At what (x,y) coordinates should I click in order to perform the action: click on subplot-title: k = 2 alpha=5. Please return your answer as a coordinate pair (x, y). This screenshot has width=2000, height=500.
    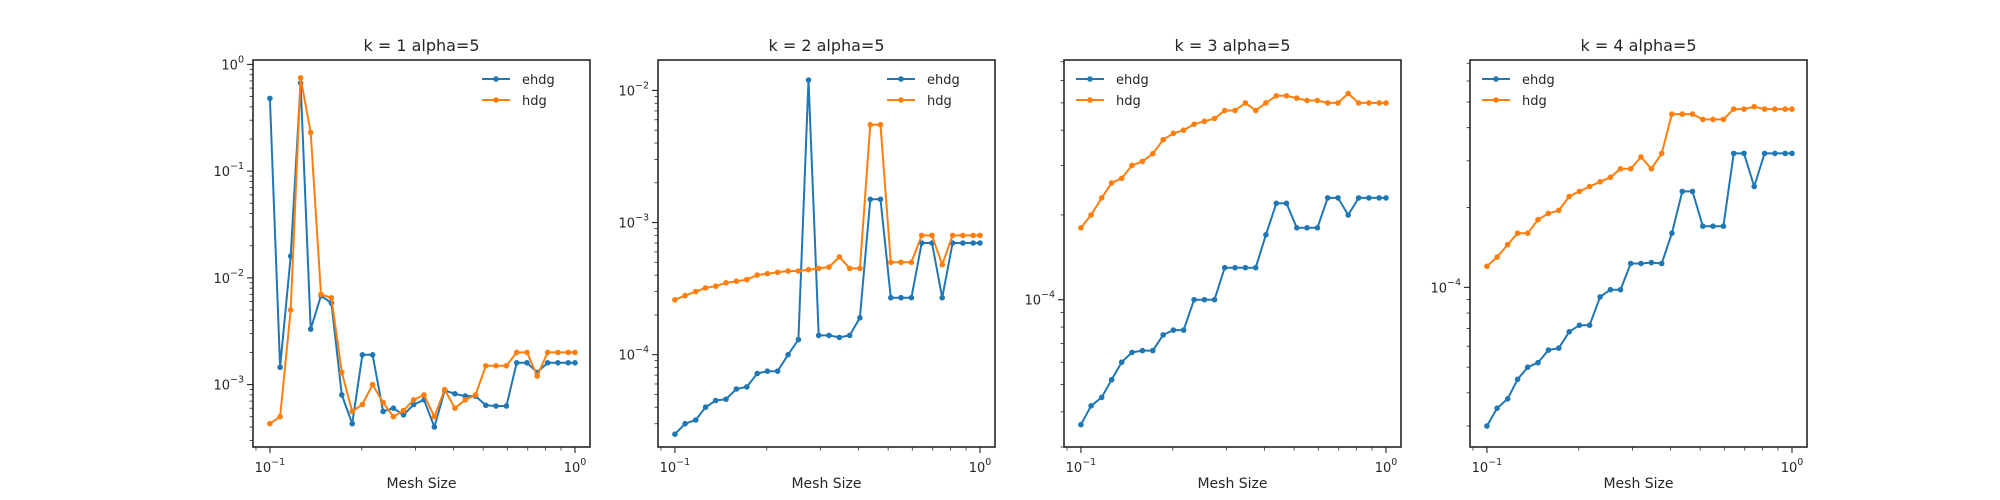
    Looking at the image, I should click on (826, 45).